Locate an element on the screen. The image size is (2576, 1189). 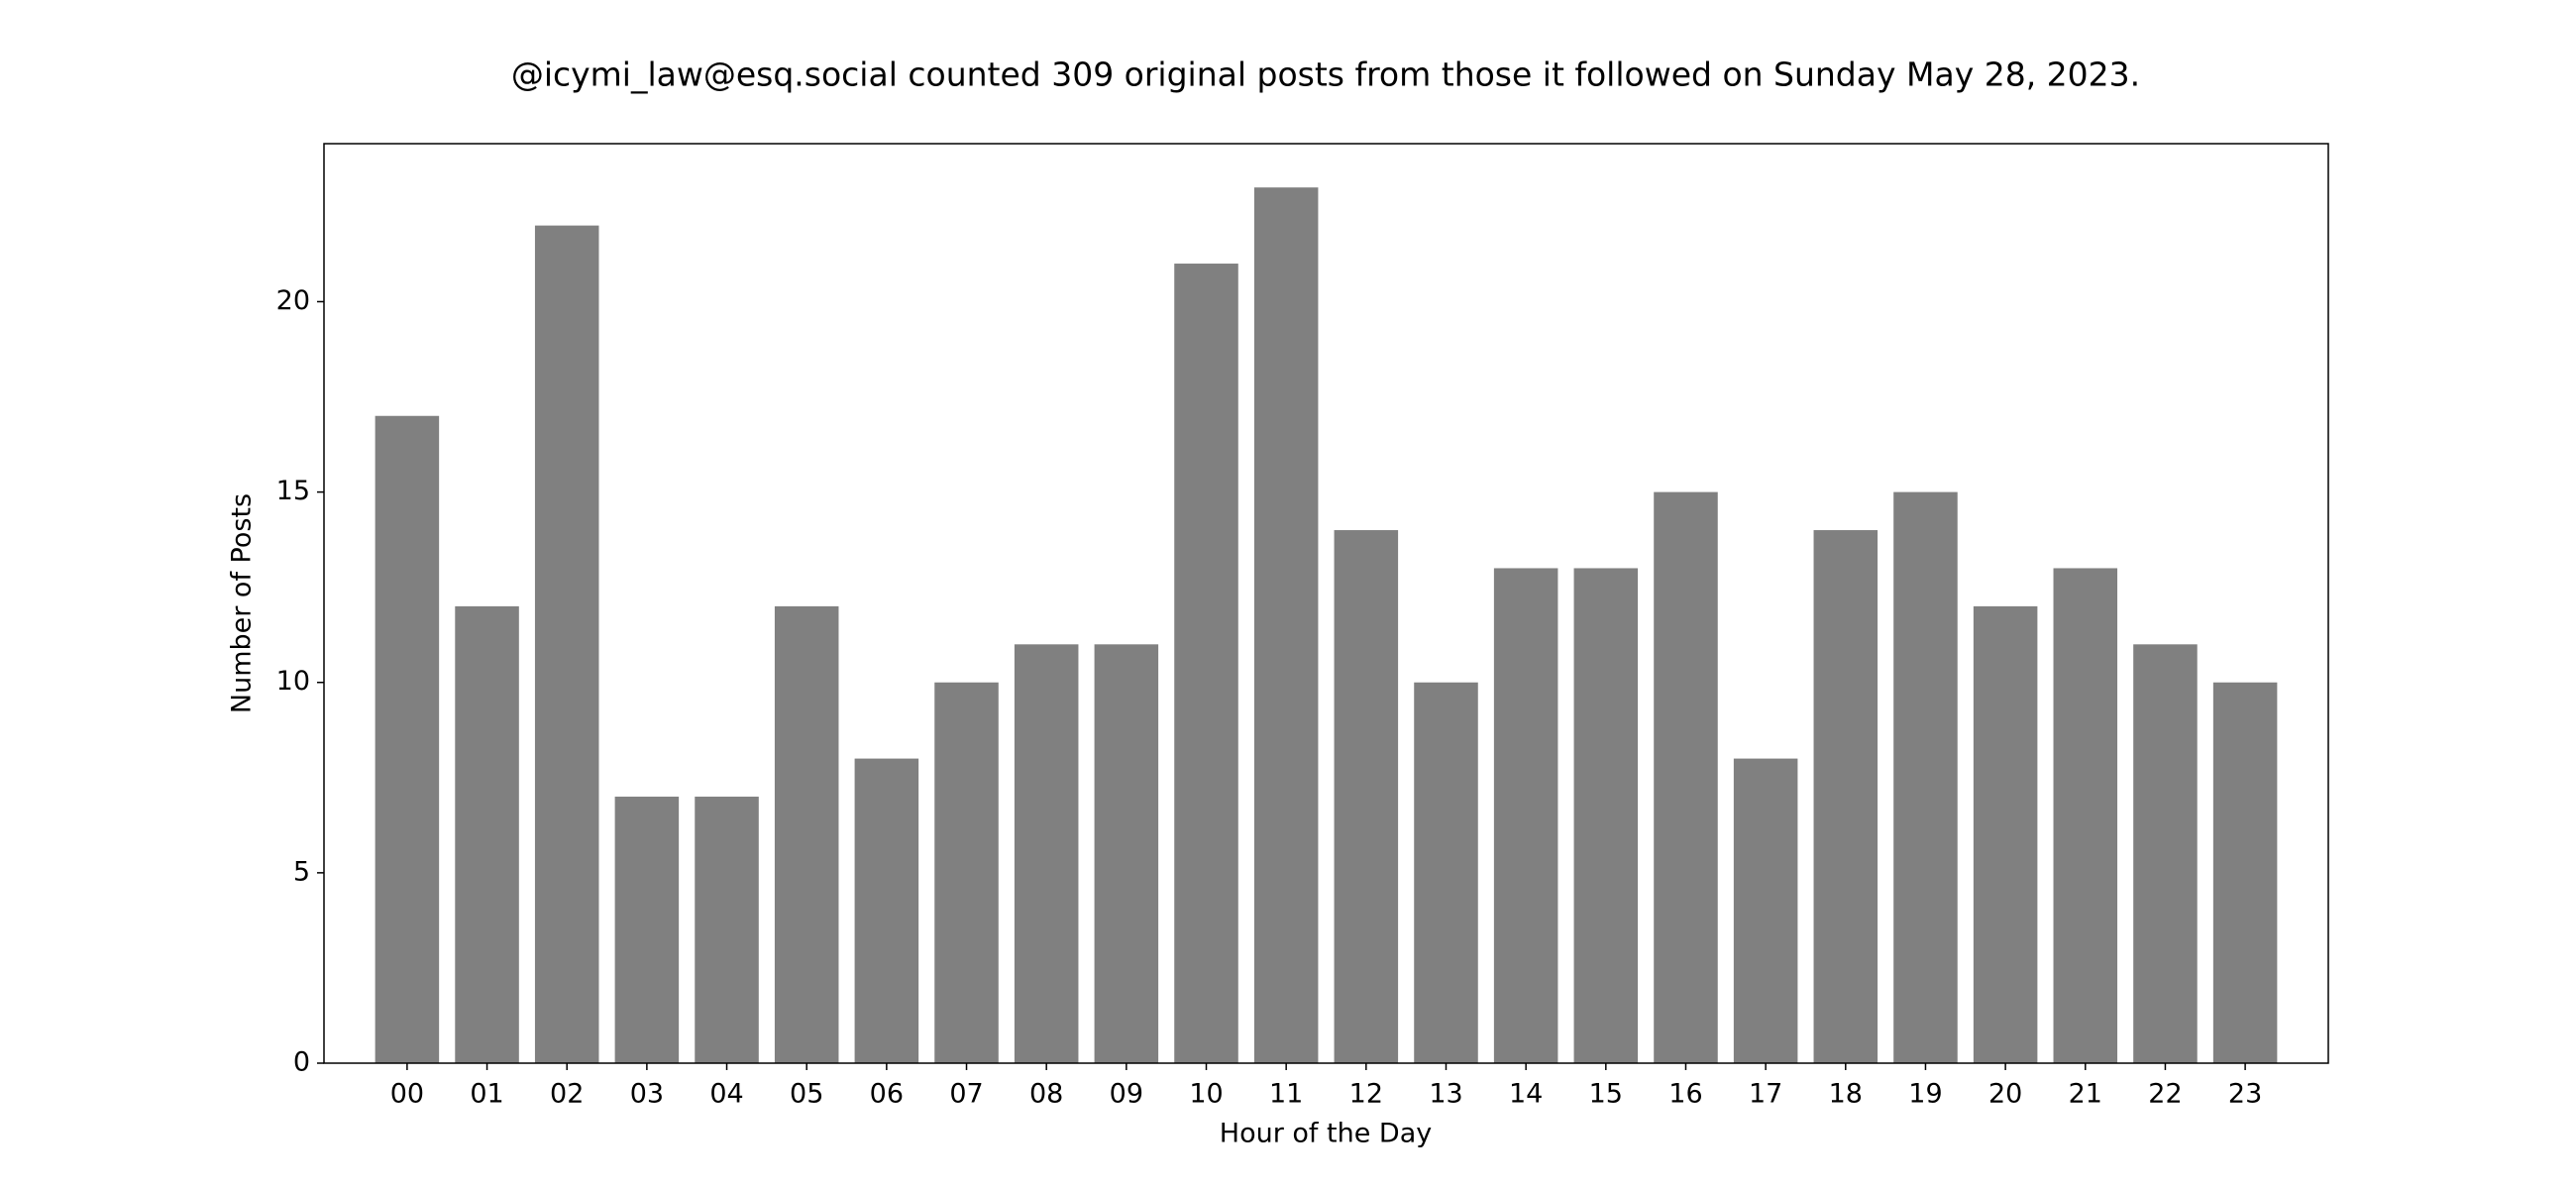
x-tick-label: 16 is located at coordinates (1685, 1094).